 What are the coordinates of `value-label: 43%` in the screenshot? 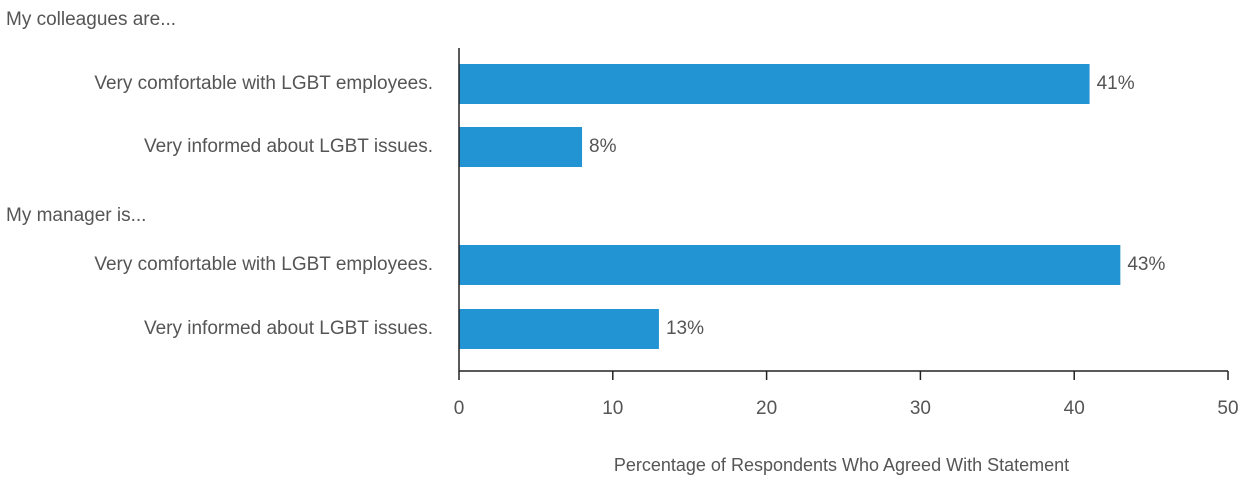 It's located at (1146, 264).